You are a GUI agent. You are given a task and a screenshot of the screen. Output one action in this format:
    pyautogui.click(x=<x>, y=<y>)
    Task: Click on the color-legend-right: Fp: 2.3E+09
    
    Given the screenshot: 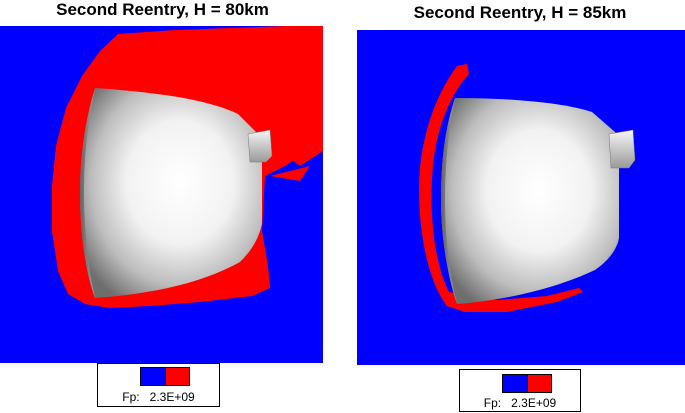 What is the action you would take?
    pyautogui.click(x=520, y=390)
    